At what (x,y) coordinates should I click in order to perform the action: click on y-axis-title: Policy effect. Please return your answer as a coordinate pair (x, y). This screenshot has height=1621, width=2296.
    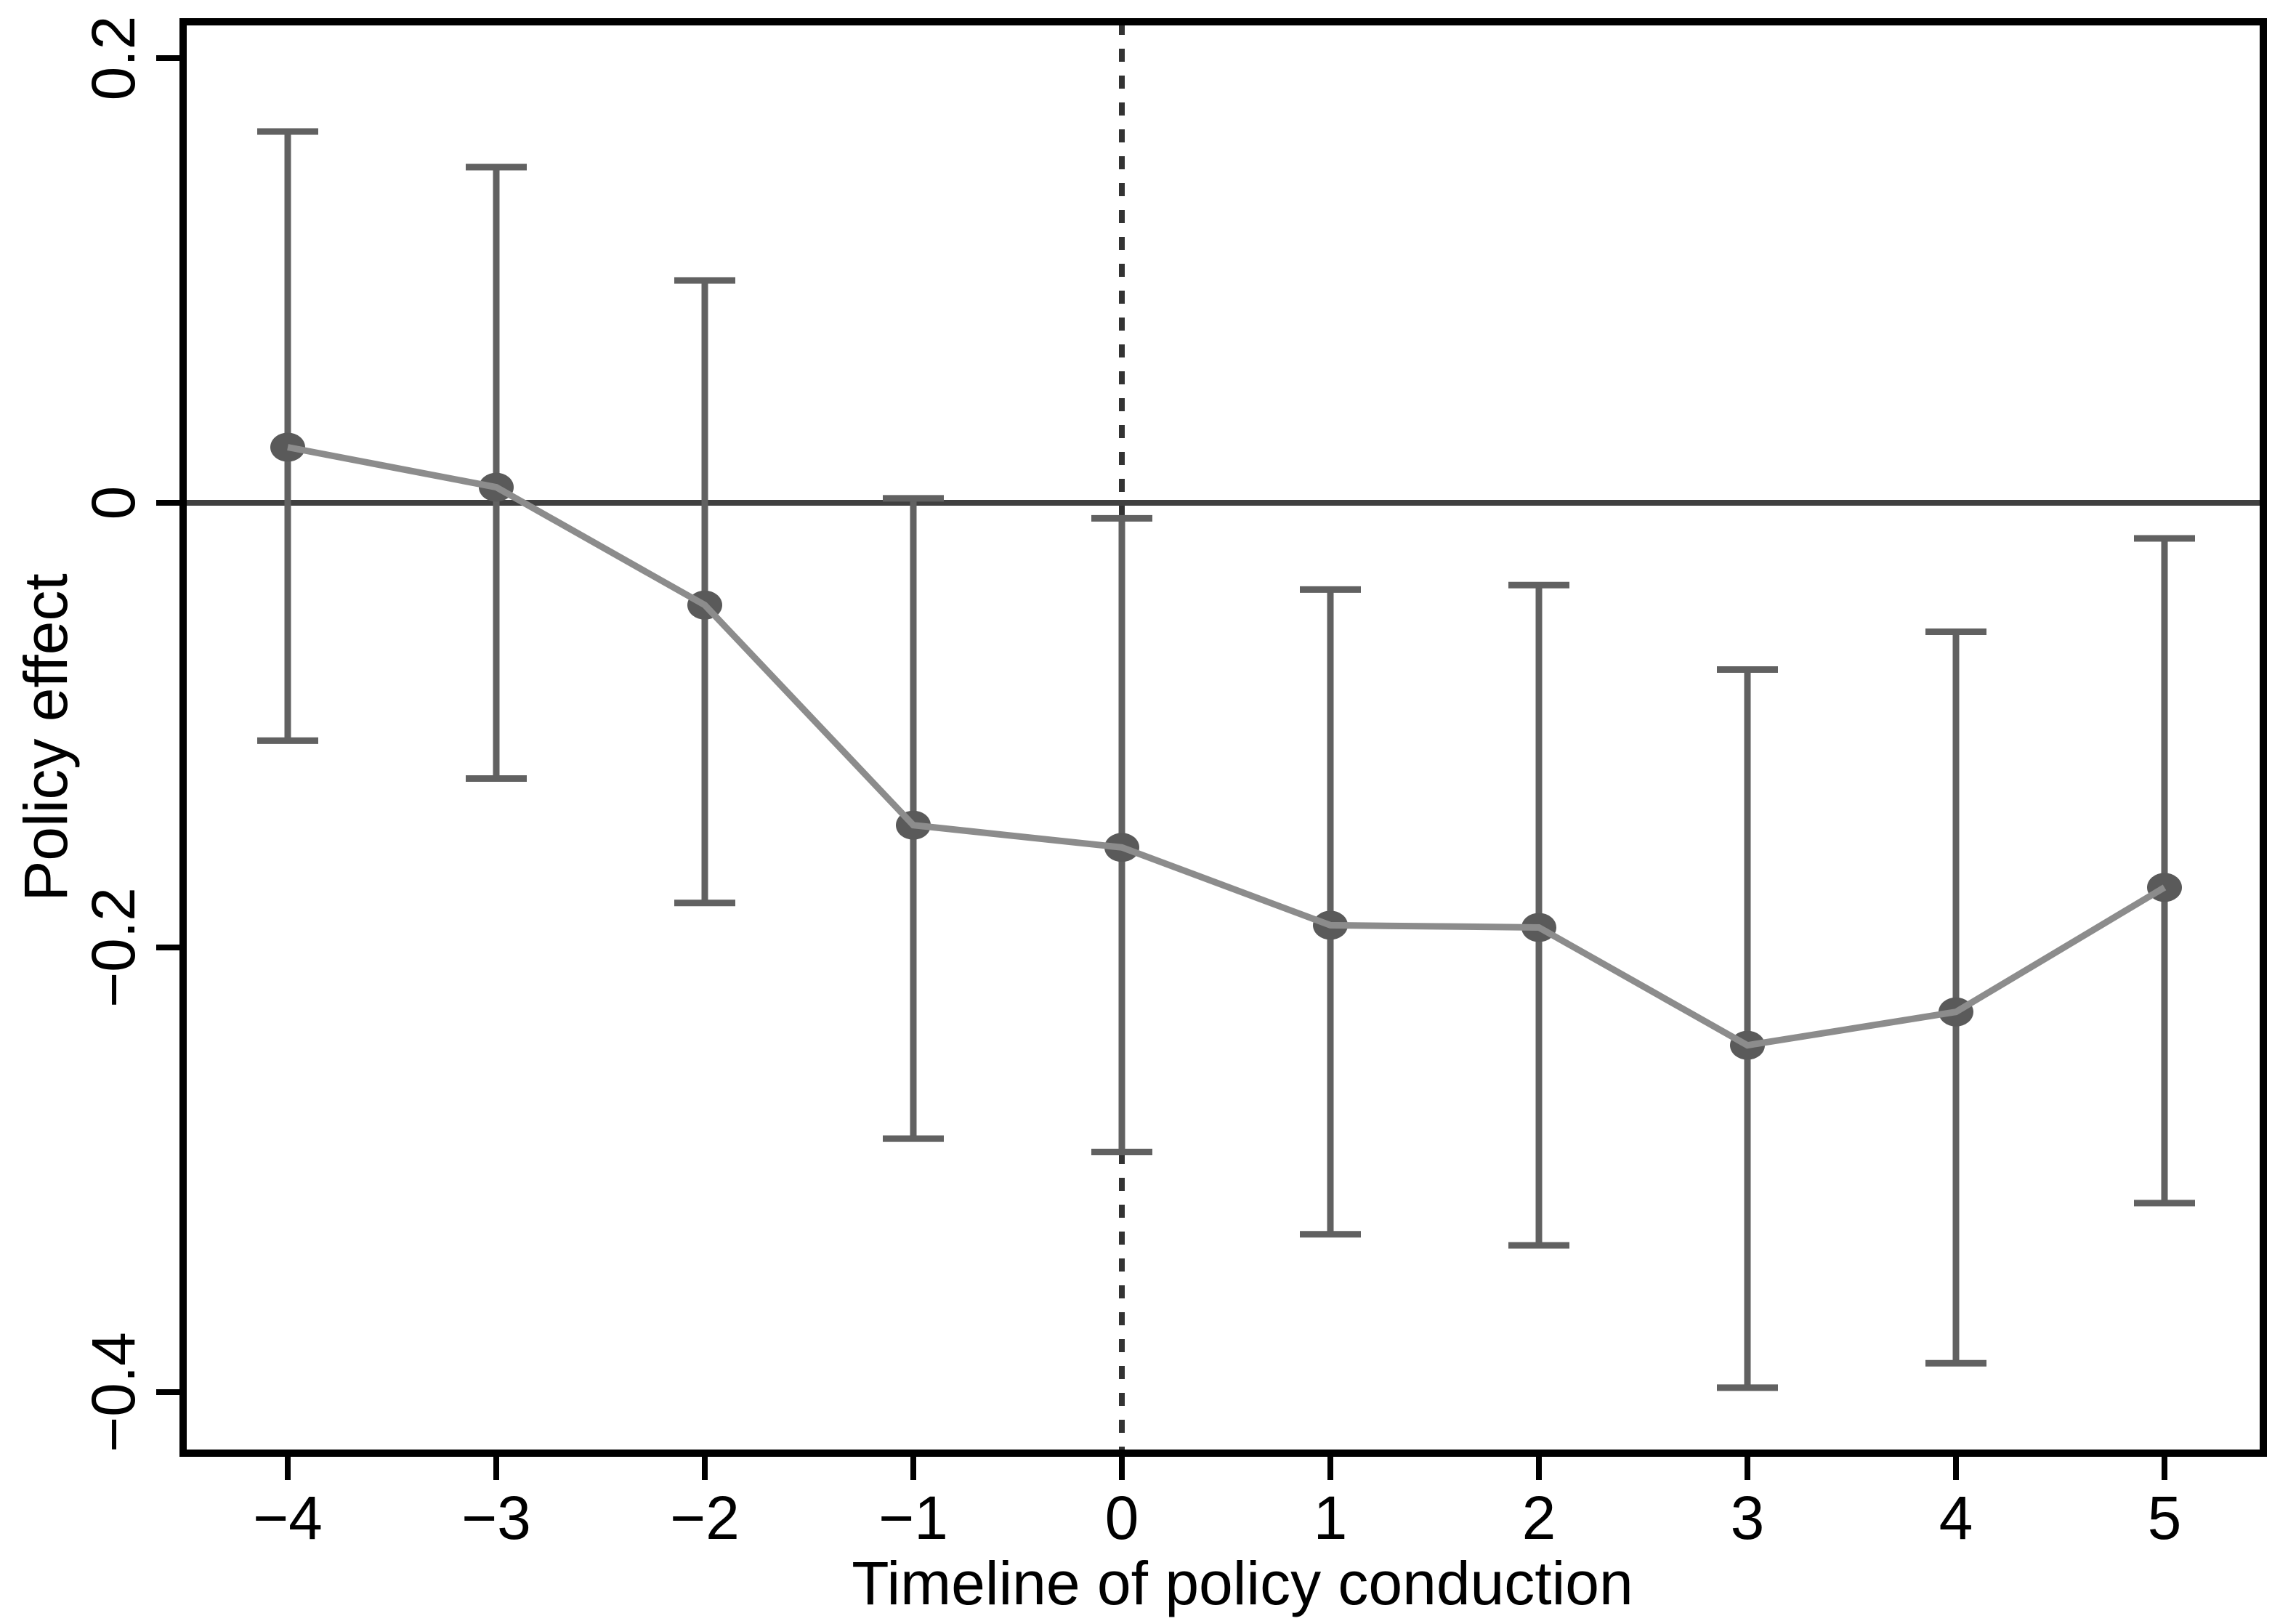
    Looking at the image, I should click on (46, 737).